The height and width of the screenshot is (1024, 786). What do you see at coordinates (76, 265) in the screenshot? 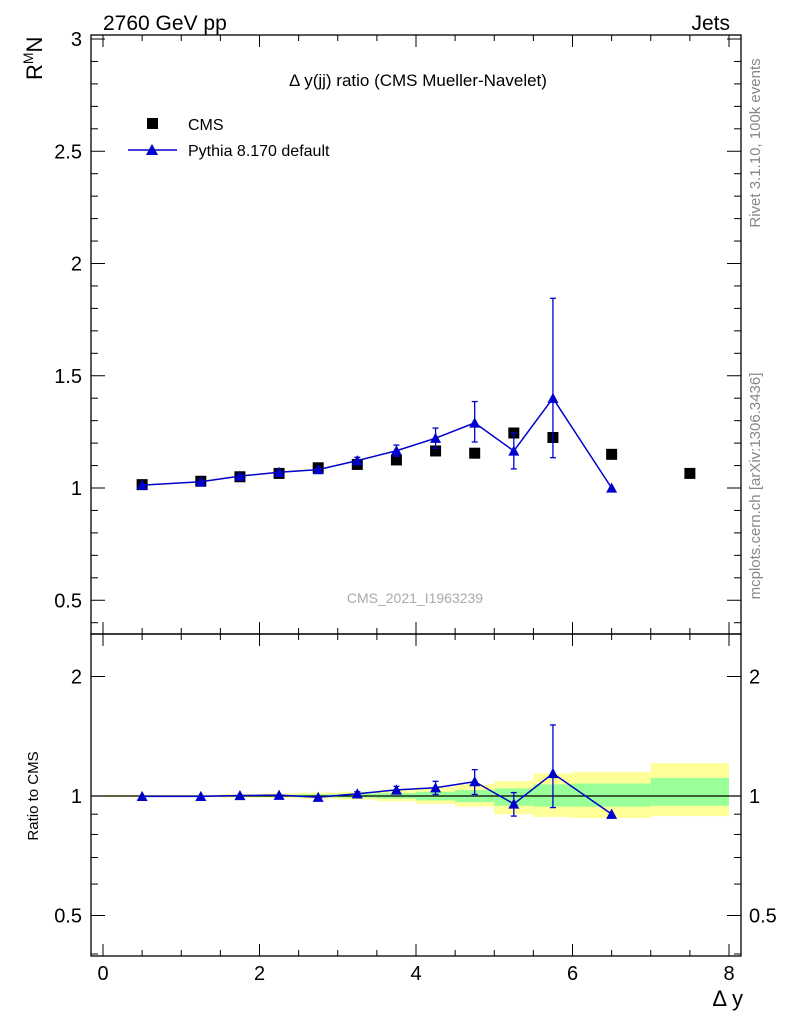
I see `y-tick-label-main: 2` at bounding box center [76, 265].